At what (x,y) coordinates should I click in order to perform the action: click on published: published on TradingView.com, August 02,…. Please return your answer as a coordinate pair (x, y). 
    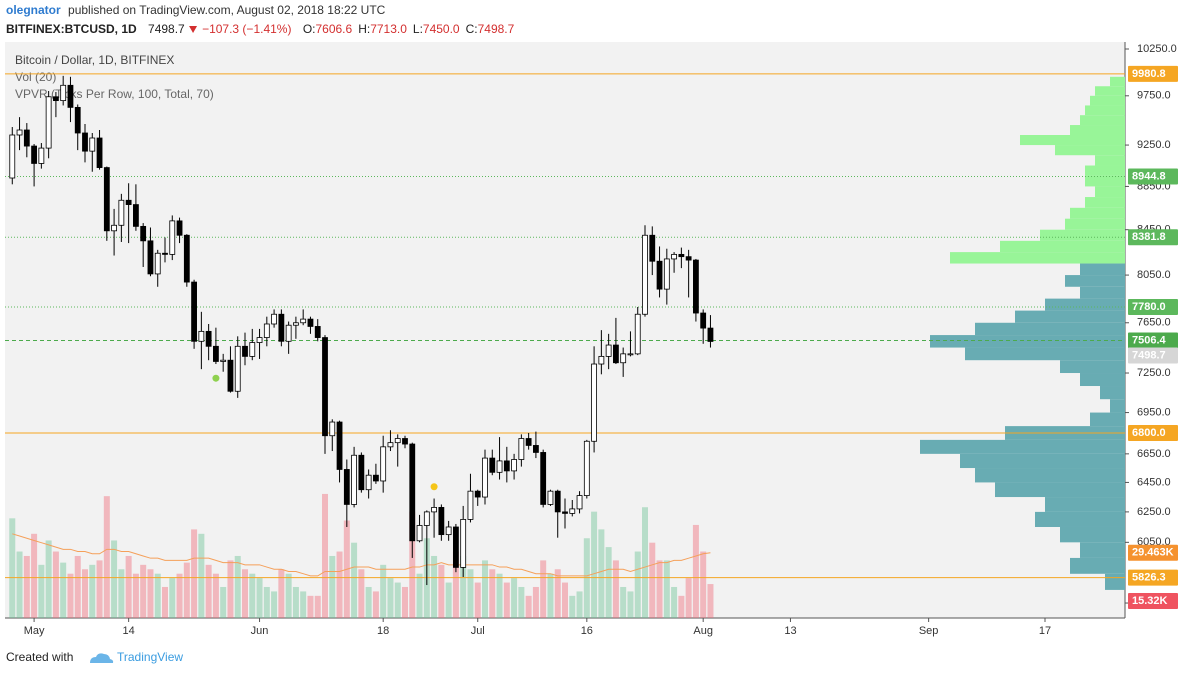
    Looking at the image, I should click on (227, 10).